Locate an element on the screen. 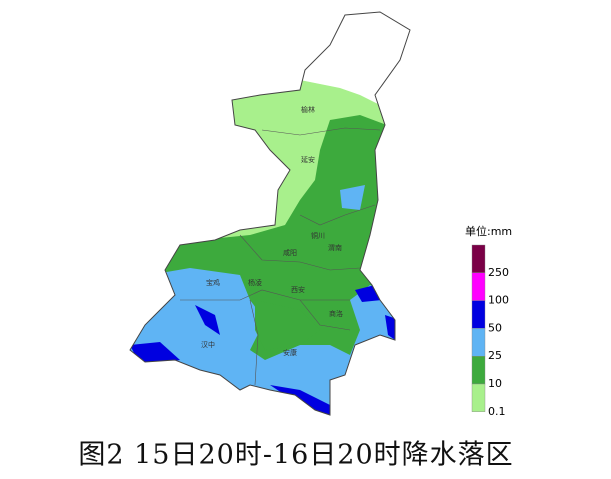 The height and width of the screenshot is (479, 611). city-label: 咸阳 is located at coordinates (290, 252).